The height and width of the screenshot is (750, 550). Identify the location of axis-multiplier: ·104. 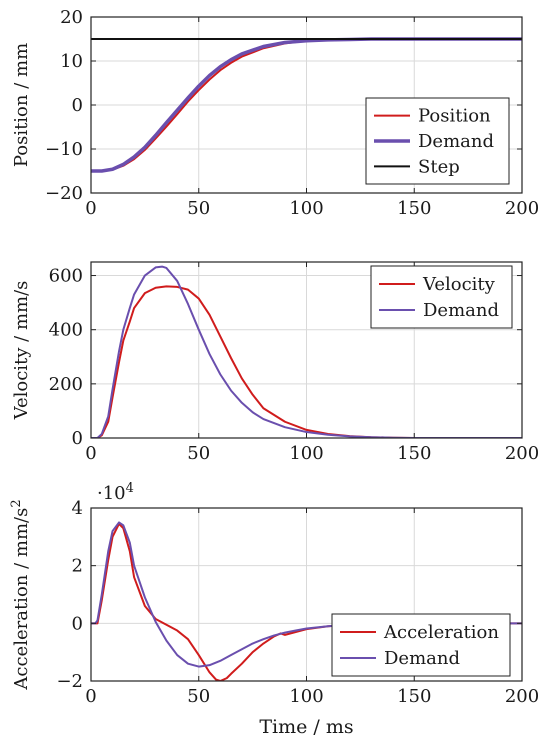
(115, 492).